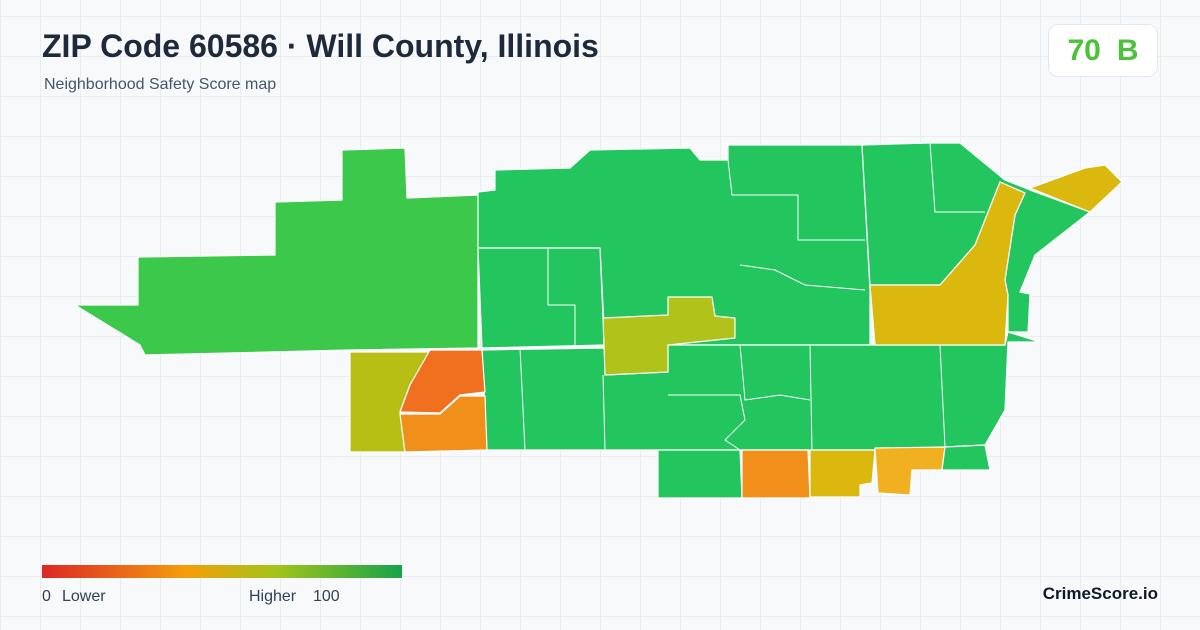  What do you see at coordinates (273, 596) in the screenshot?
I see `legend-high-label: Higher` at bounding box center [273, 596].